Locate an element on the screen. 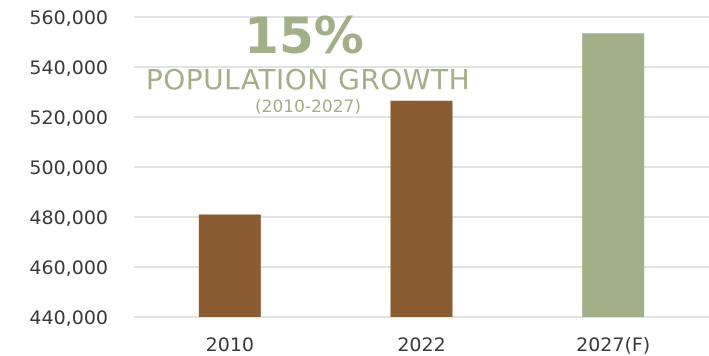 Image resolution: width=709 pixels, height=356 pixels. bar-2027f is located at coordinates (613, 175).